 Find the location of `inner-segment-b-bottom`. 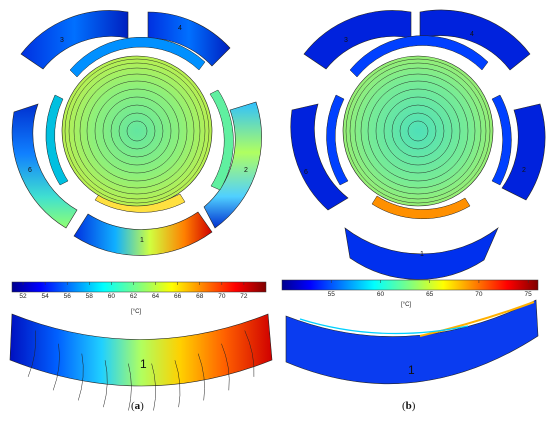

inner-segment-b-bottom is located at coordinates (421, 207).